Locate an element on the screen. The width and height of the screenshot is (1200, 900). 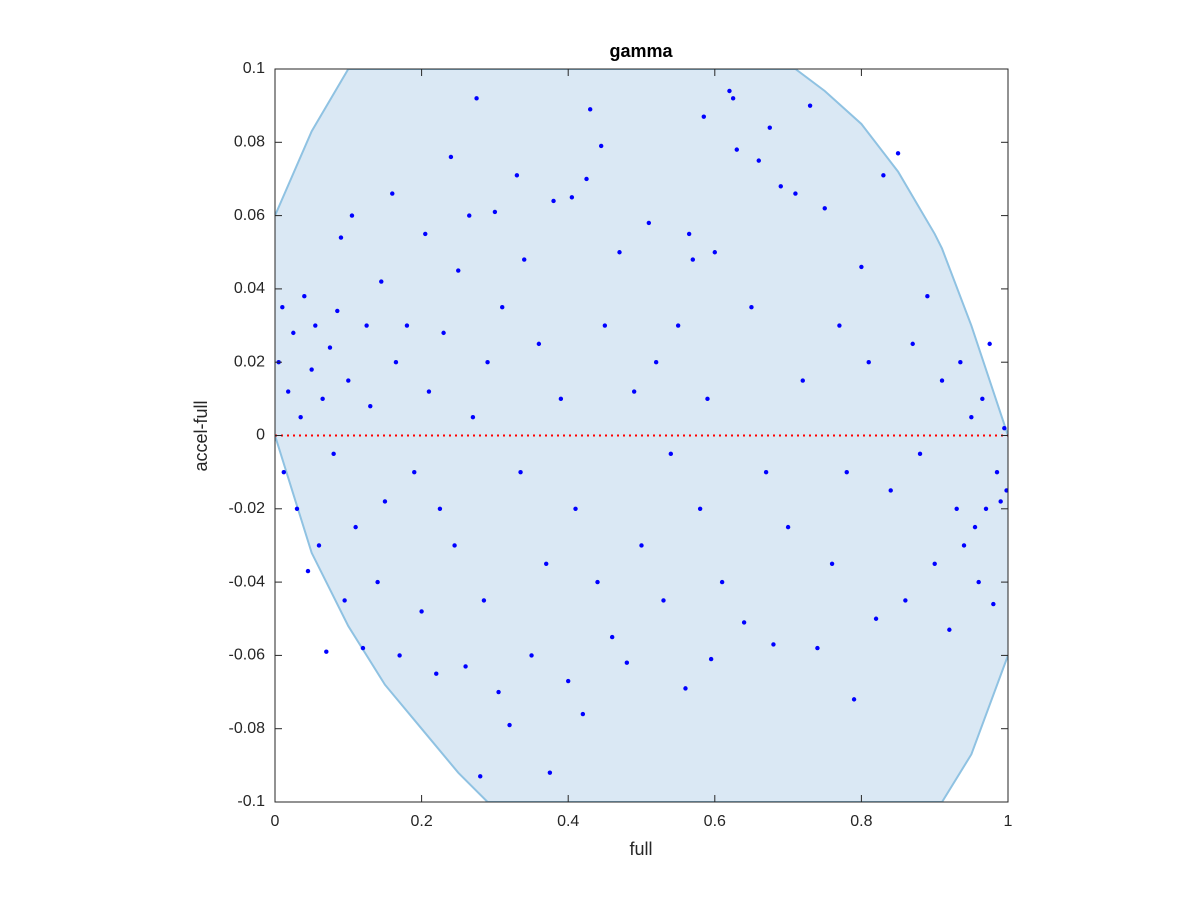
y-axis-label: accel-full is located at coordinates (201, 435).